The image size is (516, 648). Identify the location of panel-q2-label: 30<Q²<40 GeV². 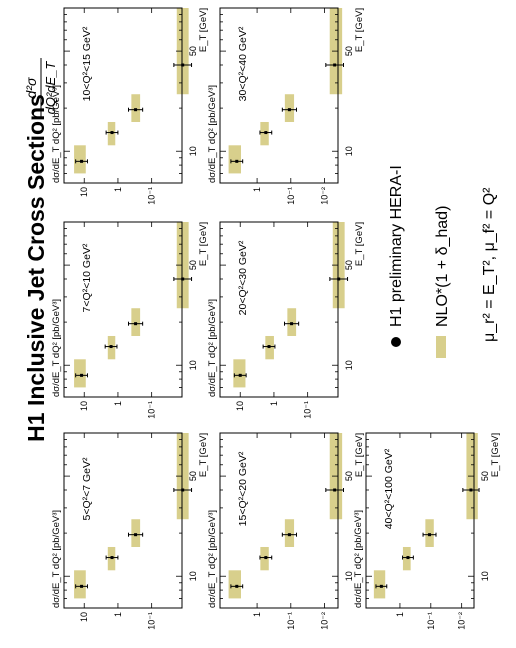
(243, 63).